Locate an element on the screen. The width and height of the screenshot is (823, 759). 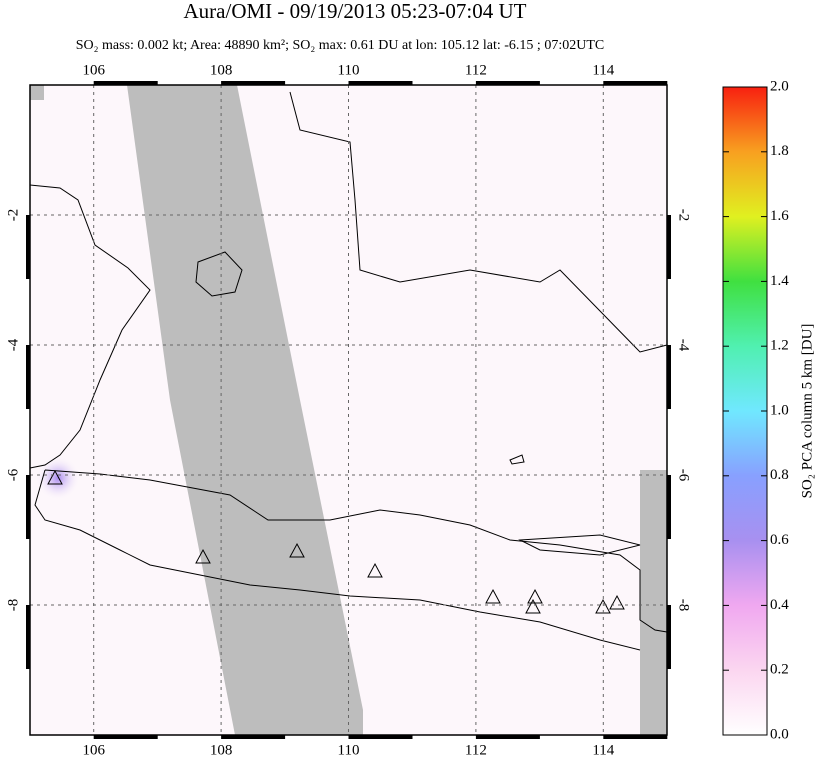
colorbar-tick-label: 2.0 is located at coordinates (779, 86).